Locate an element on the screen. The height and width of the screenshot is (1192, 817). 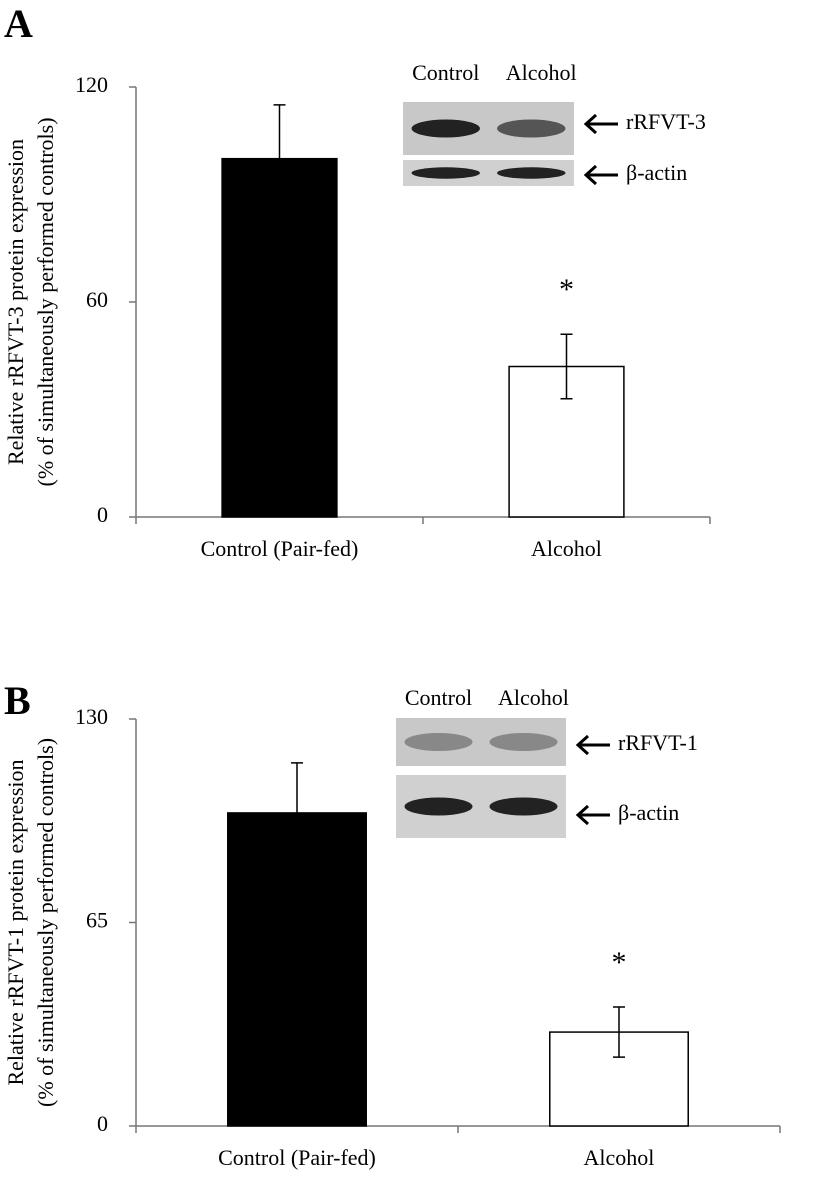
y-axis-label: Relative rRFVT-1 protein expression is located at coordinates (15, 922).